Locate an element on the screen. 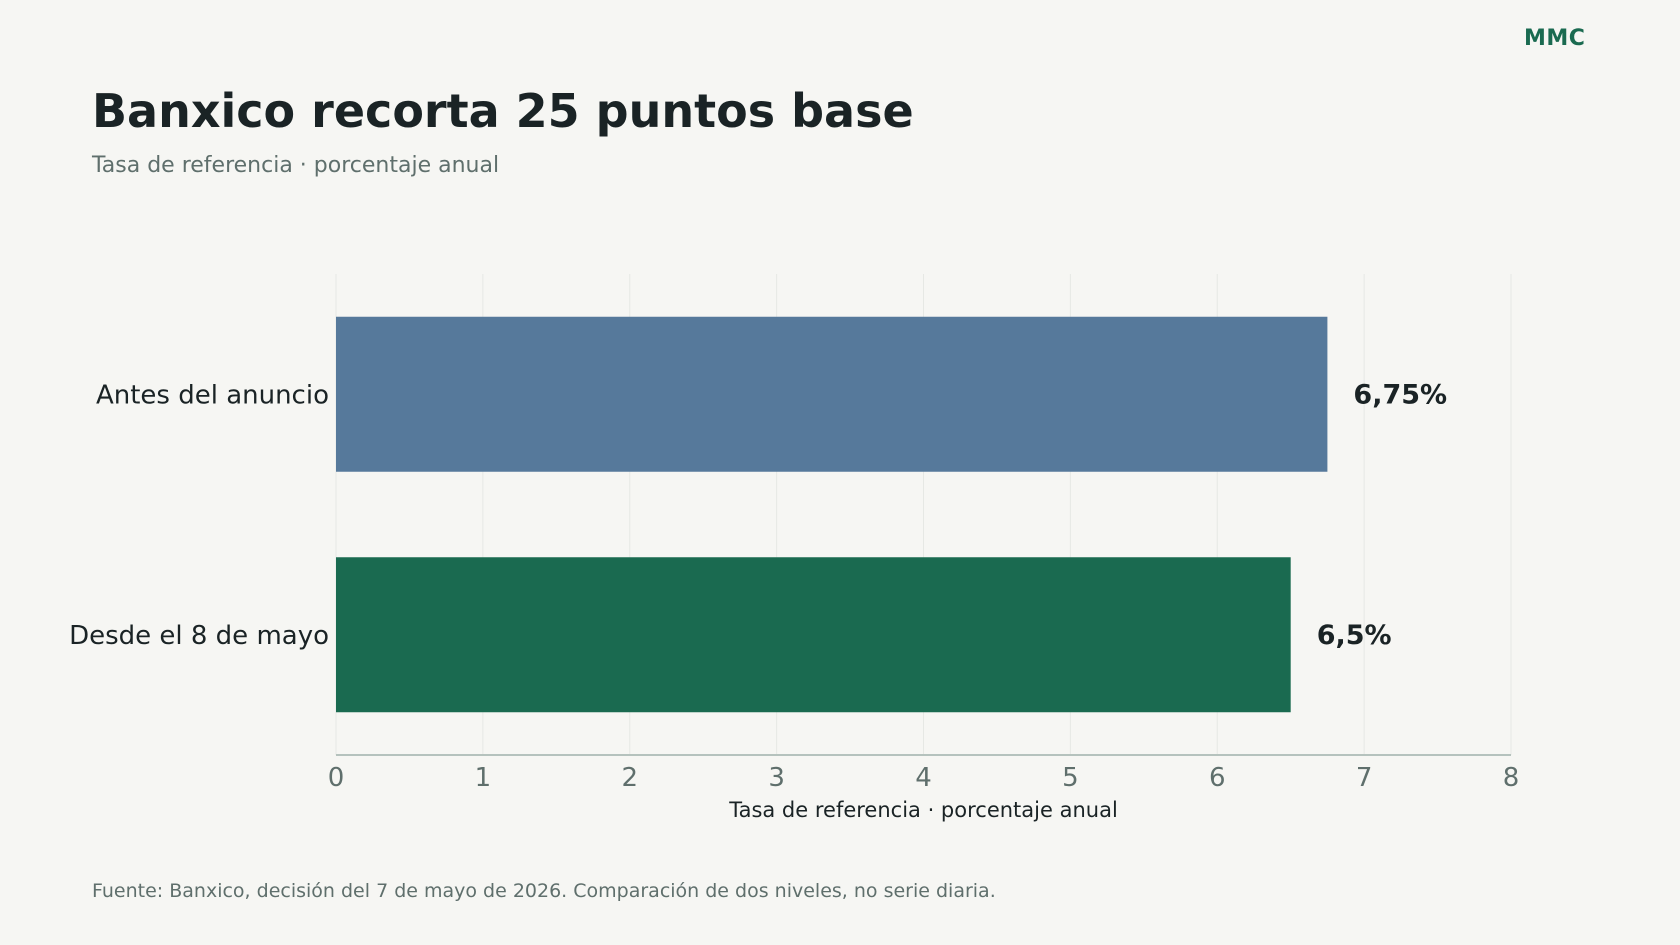  chart-subtitle: Tasa de referencia · porcentaje anual is located at coordinates (296, 165).